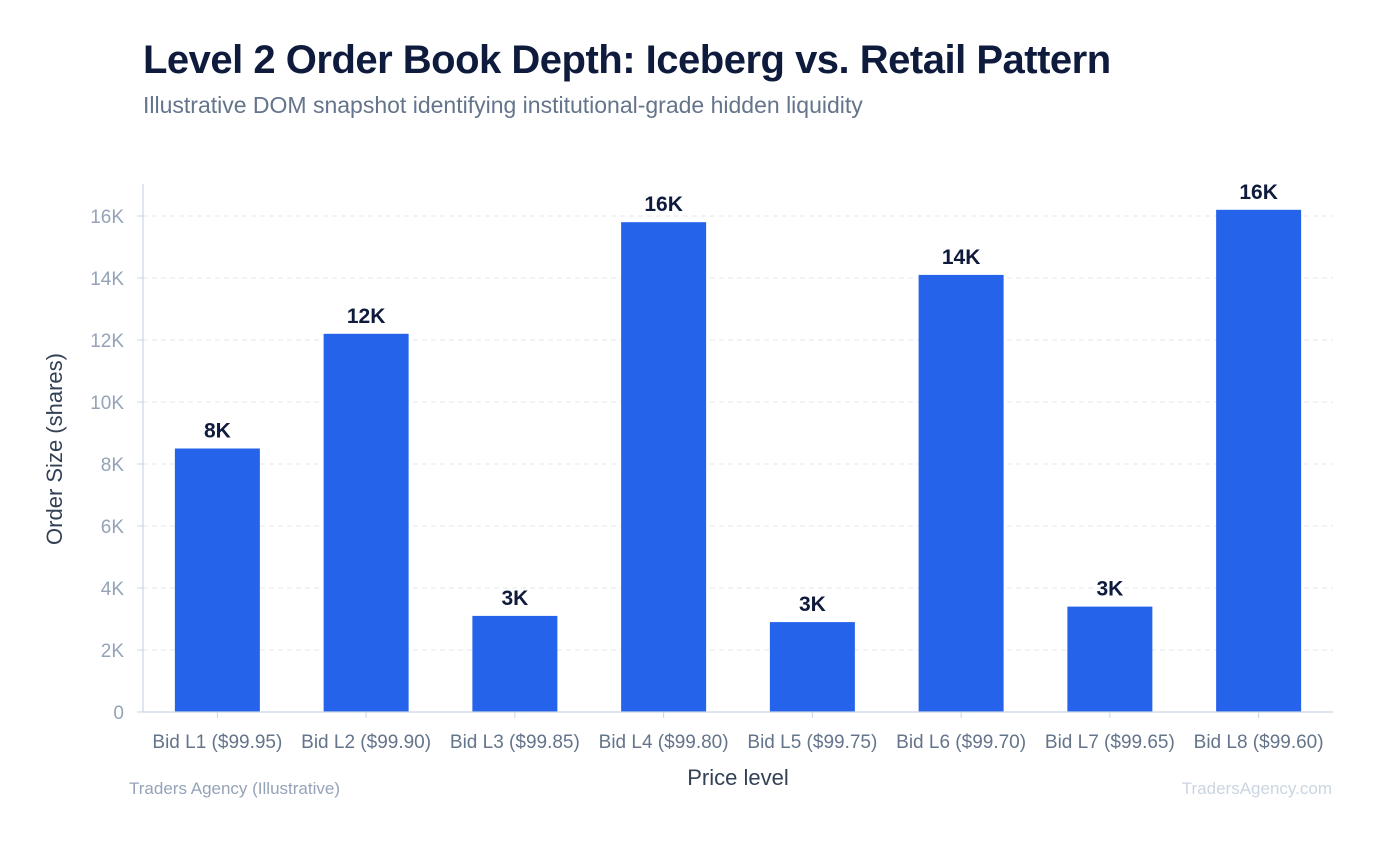 The image size is (1377, 845). Describe the element at coordinates (107, 341) in the screenshot. I see `y-tick-label: 12K` at that location.